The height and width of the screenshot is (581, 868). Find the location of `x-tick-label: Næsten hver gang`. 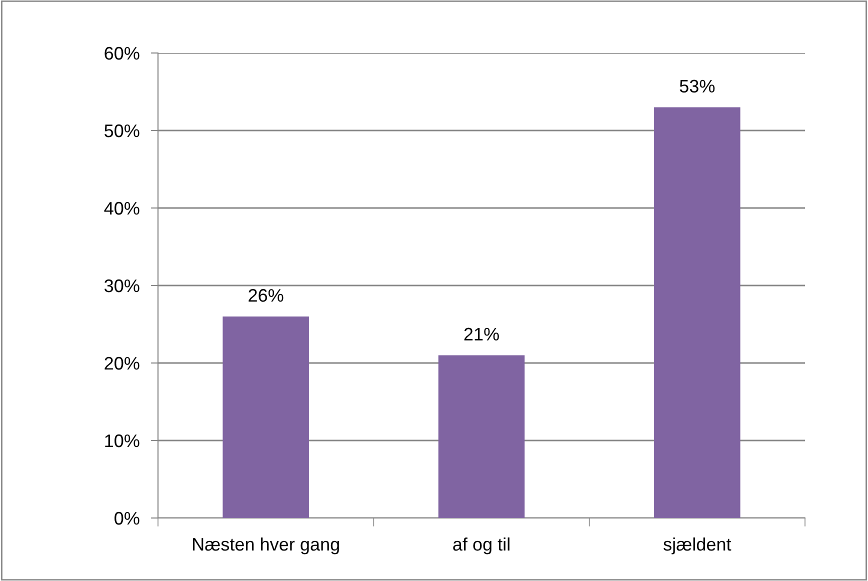

x-tick-label: Næsten hver gang is located at coordinates (266, 545).